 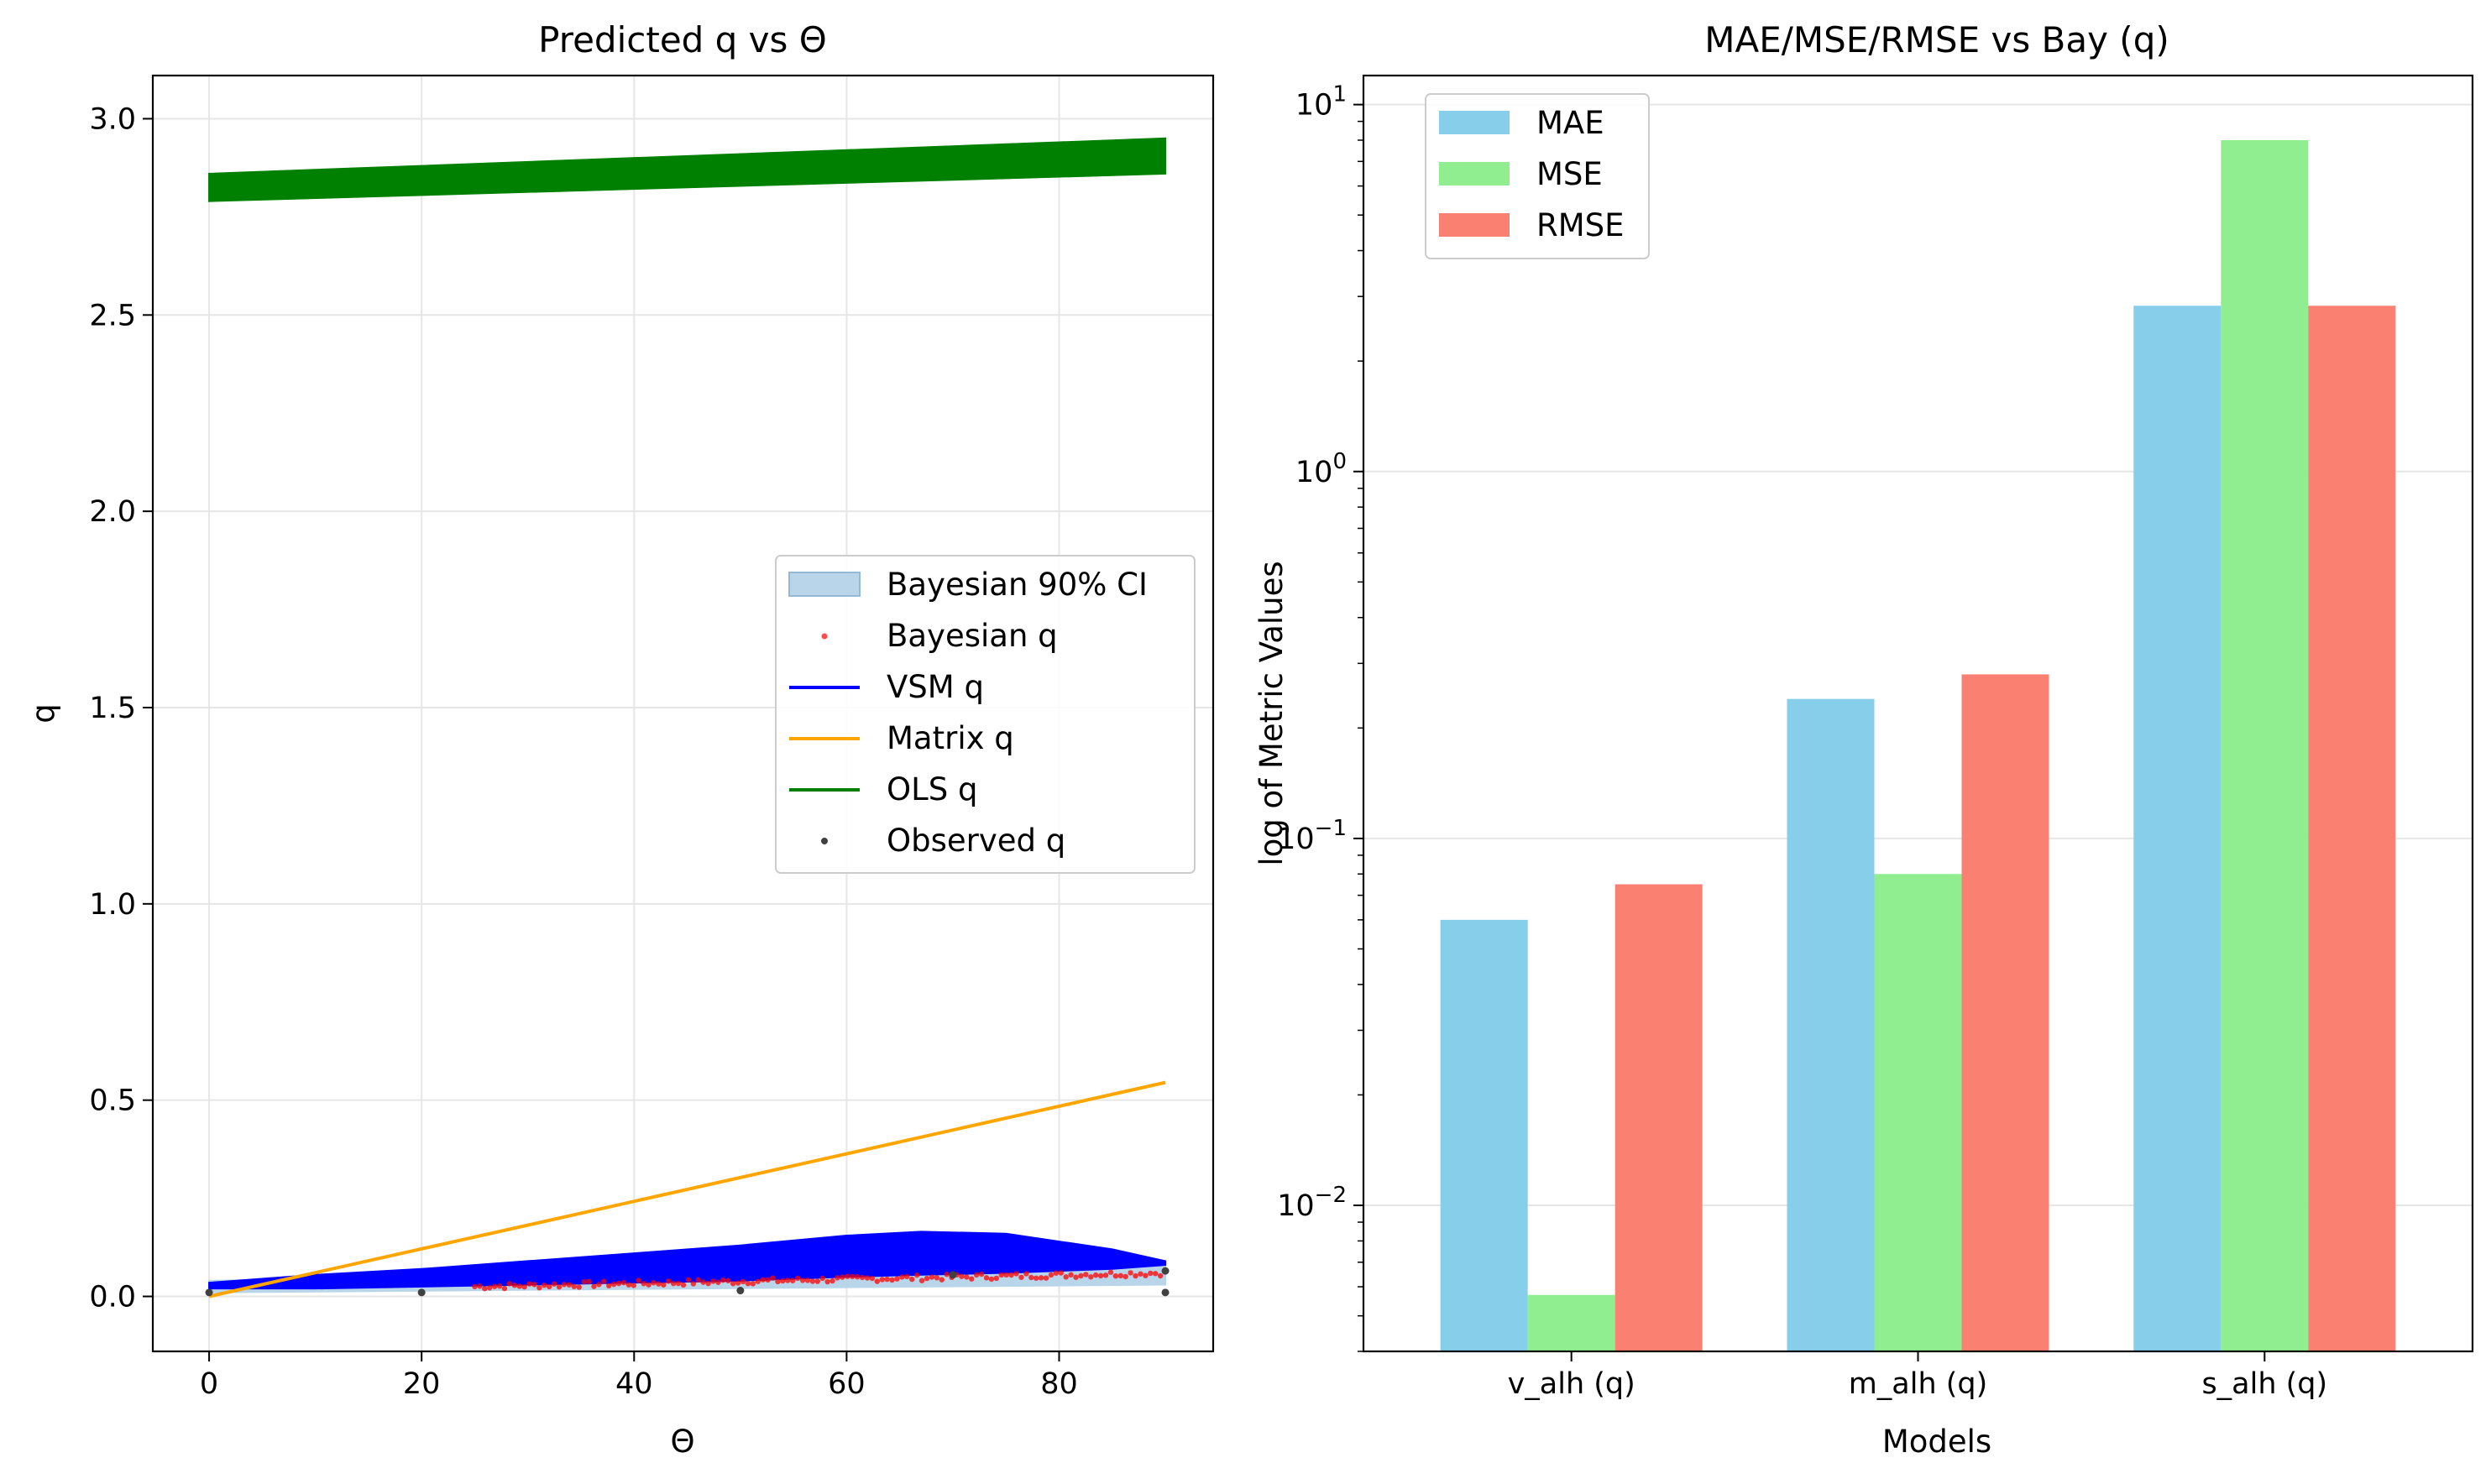 I want to click on matrix-line, so click(x=687, y=1189).